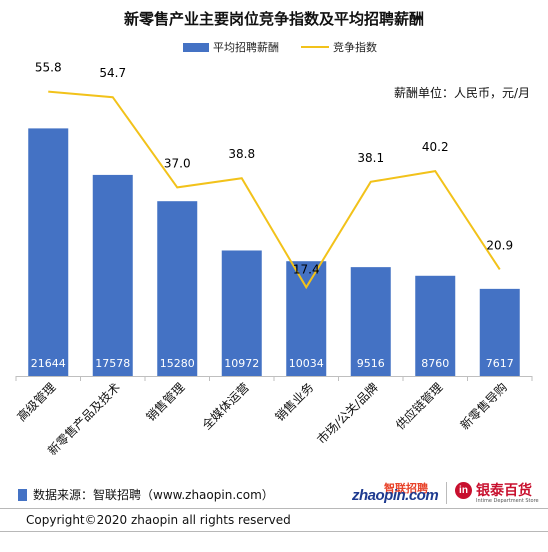 This screenshot has height=552, width=548. What do you see at coordinates (463, 490) in the screenshot?
I see `yintai-logo-mark: in` at bounding box center [463, 490].